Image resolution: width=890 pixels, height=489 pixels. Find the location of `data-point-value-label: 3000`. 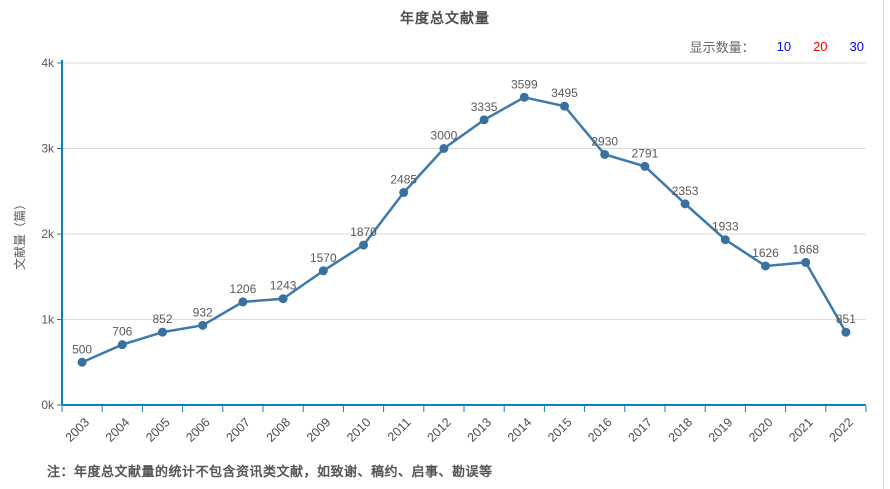

data-point-value-label: 3000 is located at coordinates (444, 136).